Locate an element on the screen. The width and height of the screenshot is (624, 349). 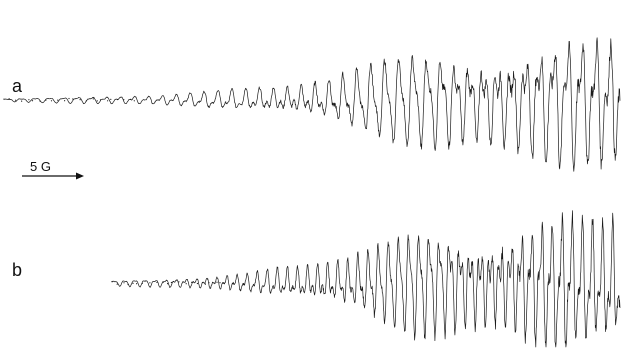
field-scale-bar: 5 G is located at coordinates (53, 169).